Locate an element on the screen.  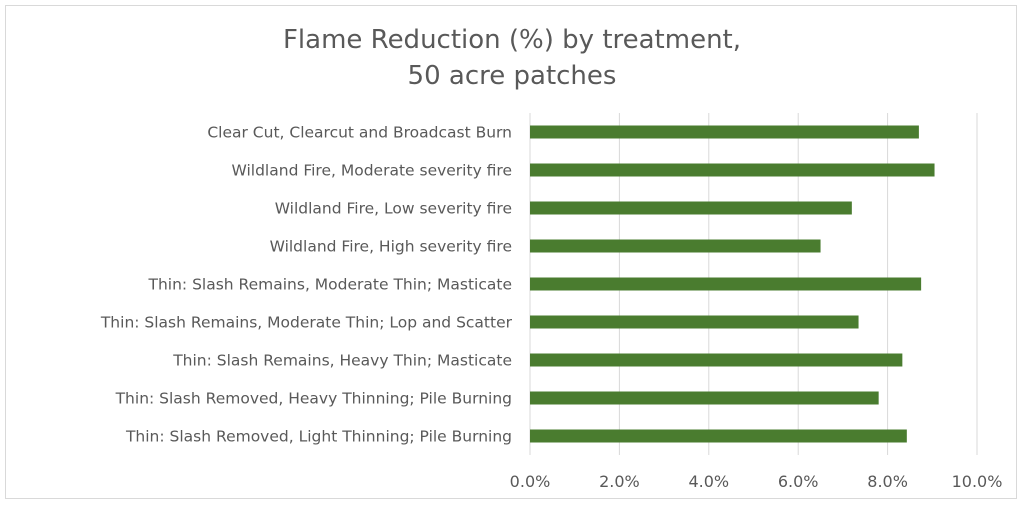
category-label: Wildland Fire, Low severity fire is located at coordinates (393, 209).